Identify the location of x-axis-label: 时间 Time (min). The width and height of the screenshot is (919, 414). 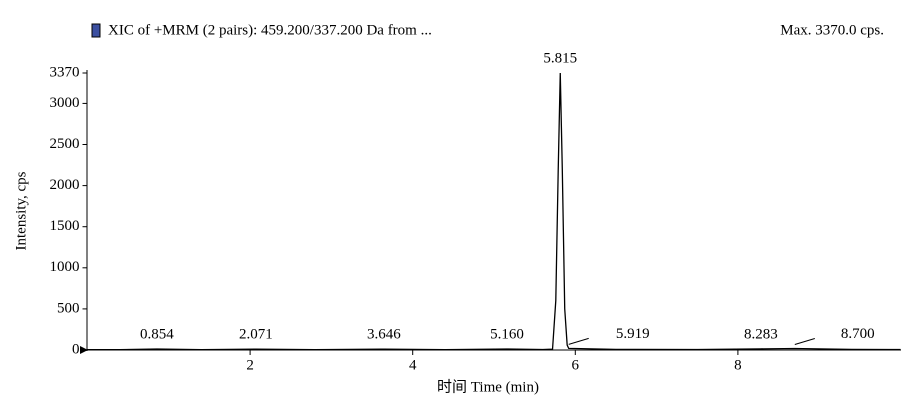
(488, 386).